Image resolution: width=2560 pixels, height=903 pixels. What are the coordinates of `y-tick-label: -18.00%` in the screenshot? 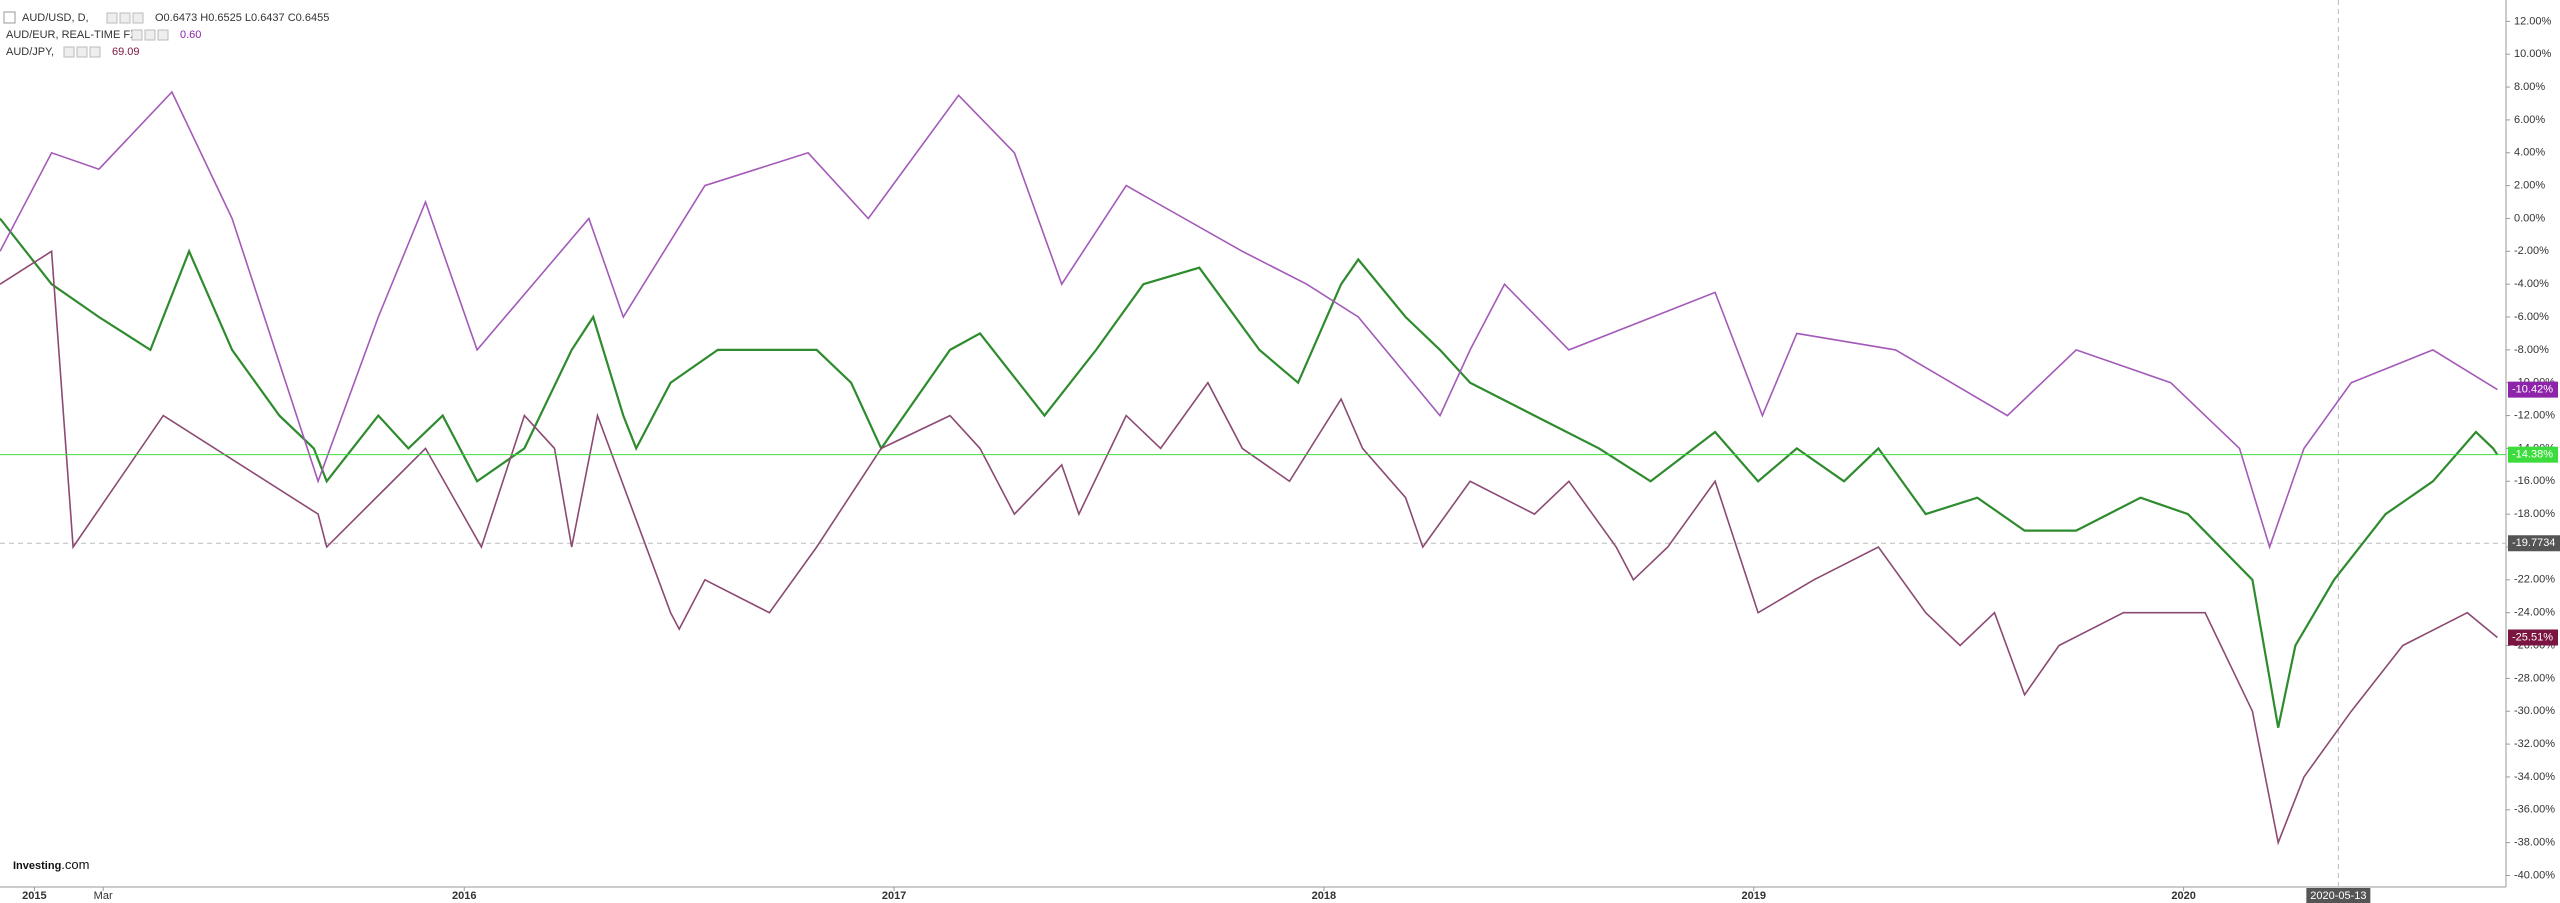 It's located at (2534, 514).